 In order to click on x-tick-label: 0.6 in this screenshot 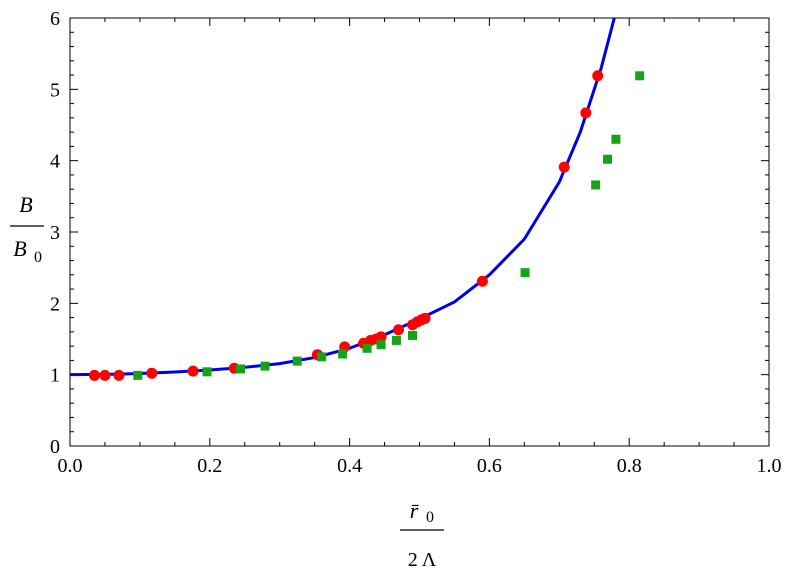, I will do `click(489, 466)`.